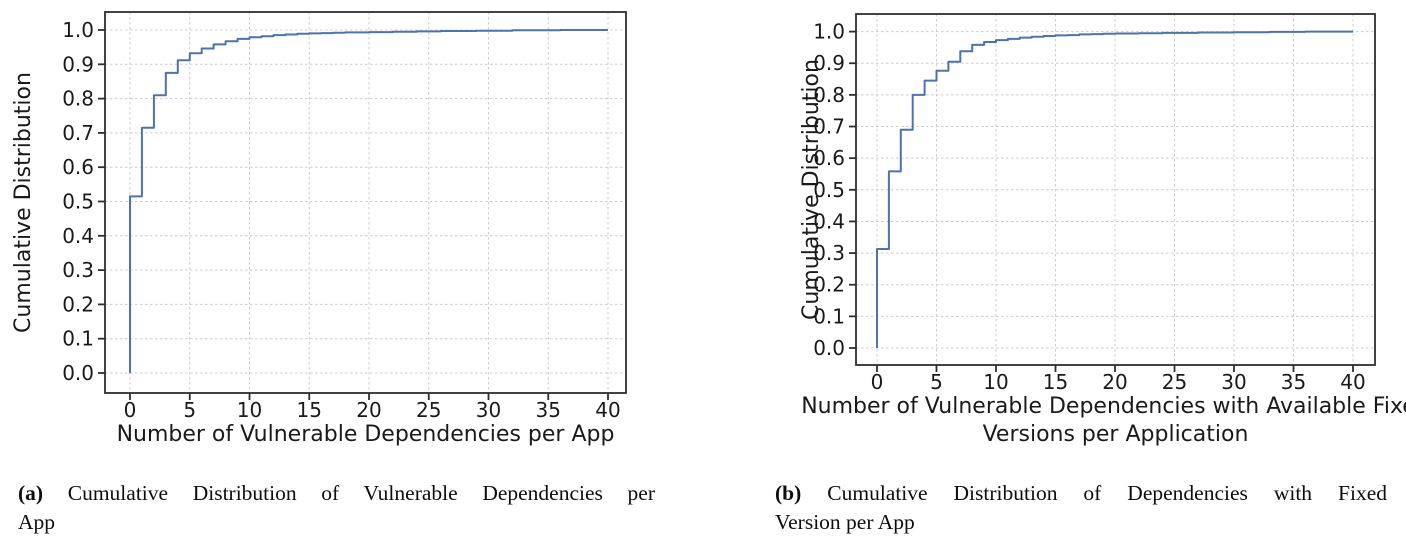 The width and height of the screenshot is (1406, 543). I want to click on caption-a-tag: (a), so click(31, 493).